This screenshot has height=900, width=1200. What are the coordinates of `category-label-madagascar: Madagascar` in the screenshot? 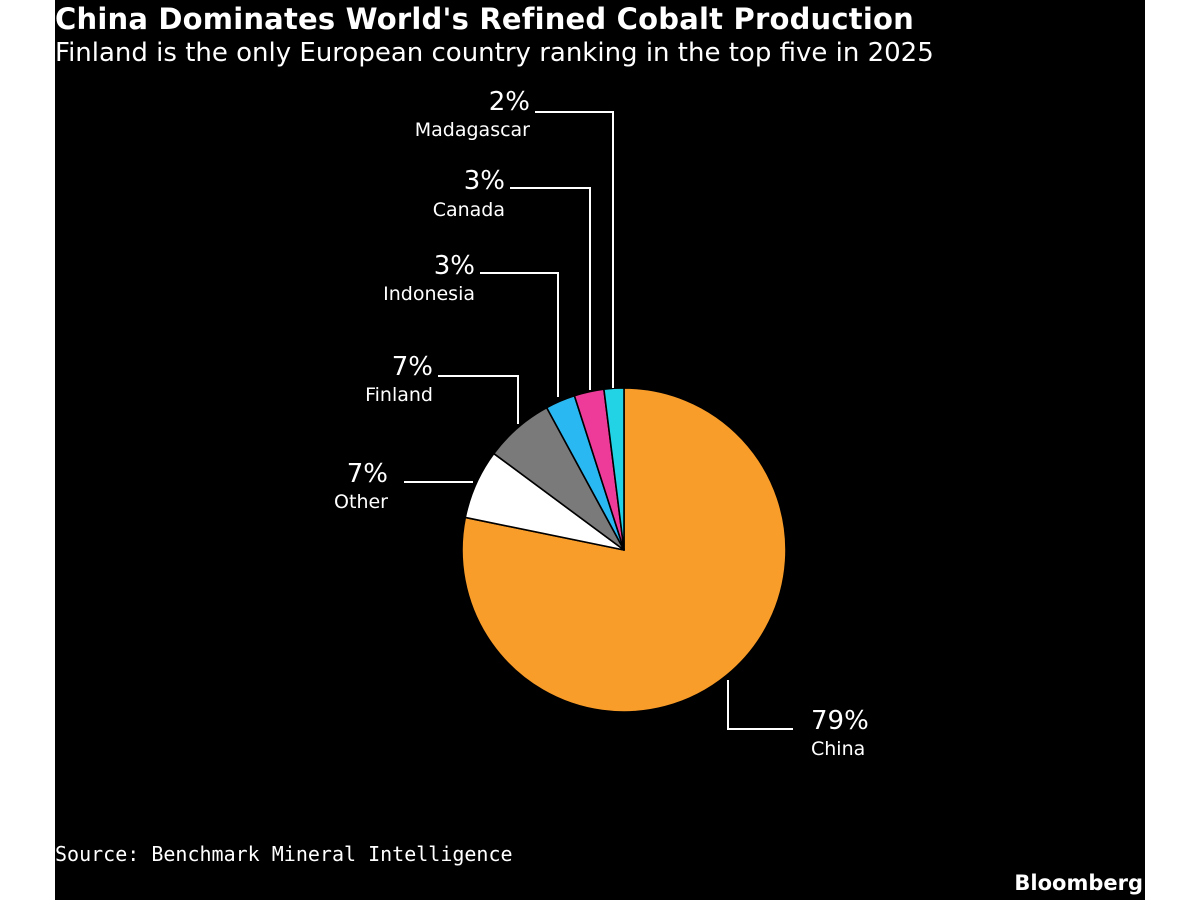 It's located at (472, 130).